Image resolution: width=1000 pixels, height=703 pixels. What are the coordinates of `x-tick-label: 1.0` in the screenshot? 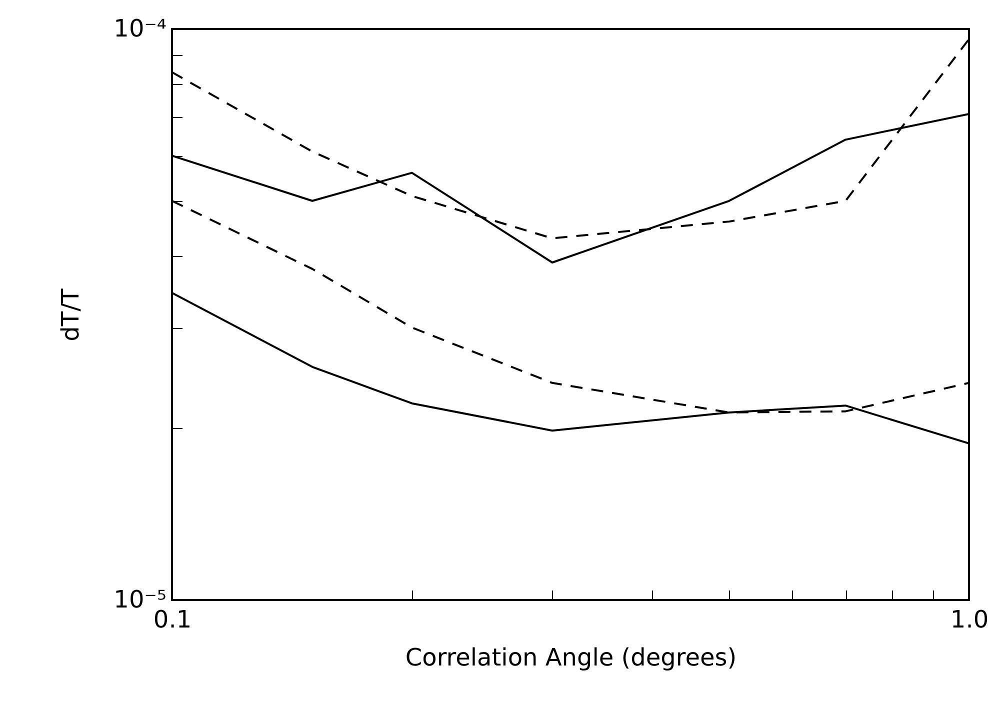 It's located at (969, 620).